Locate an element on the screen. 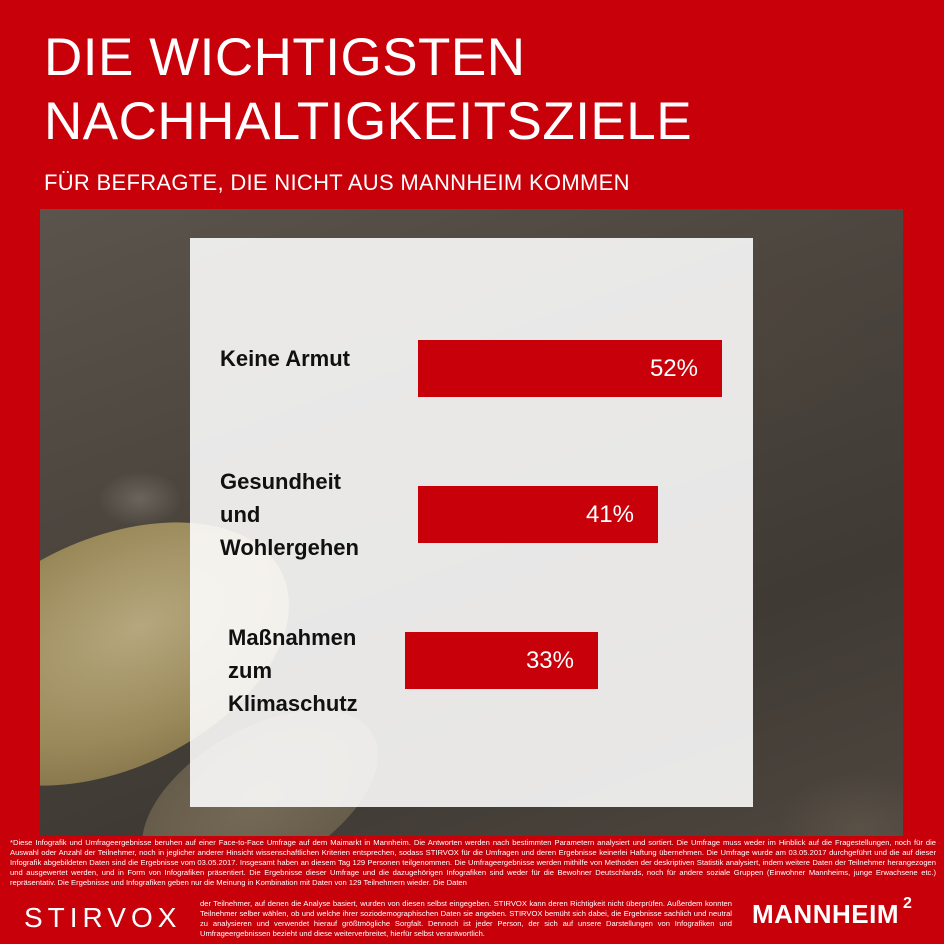 This screenshot has width=944, height=944. category-label-line: Keine Armut is located at coordinates (285, 358).